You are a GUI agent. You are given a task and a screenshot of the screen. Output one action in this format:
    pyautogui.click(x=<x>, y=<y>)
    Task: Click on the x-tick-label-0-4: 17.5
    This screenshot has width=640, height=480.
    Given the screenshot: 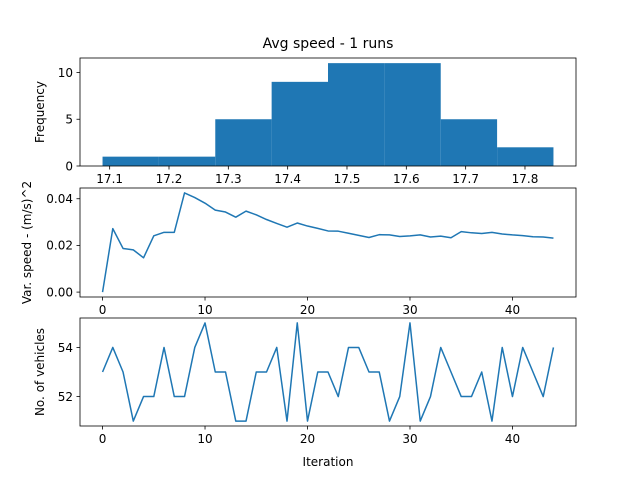 What is the action you would take?
    pyautogui.click(x=347, y=179)
    